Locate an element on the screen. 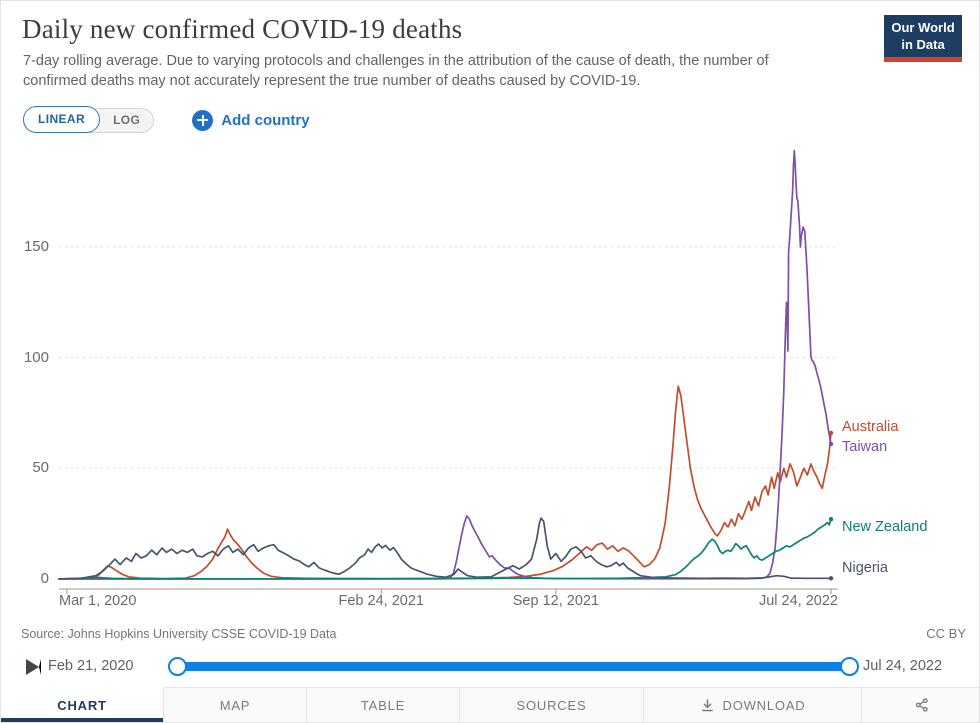 The height and width of the screenshot is (723, 980). bottom-tab-bar: CHART MAP TABLE SOURCES DOWNLOAD is located at coordinates (490, 704).